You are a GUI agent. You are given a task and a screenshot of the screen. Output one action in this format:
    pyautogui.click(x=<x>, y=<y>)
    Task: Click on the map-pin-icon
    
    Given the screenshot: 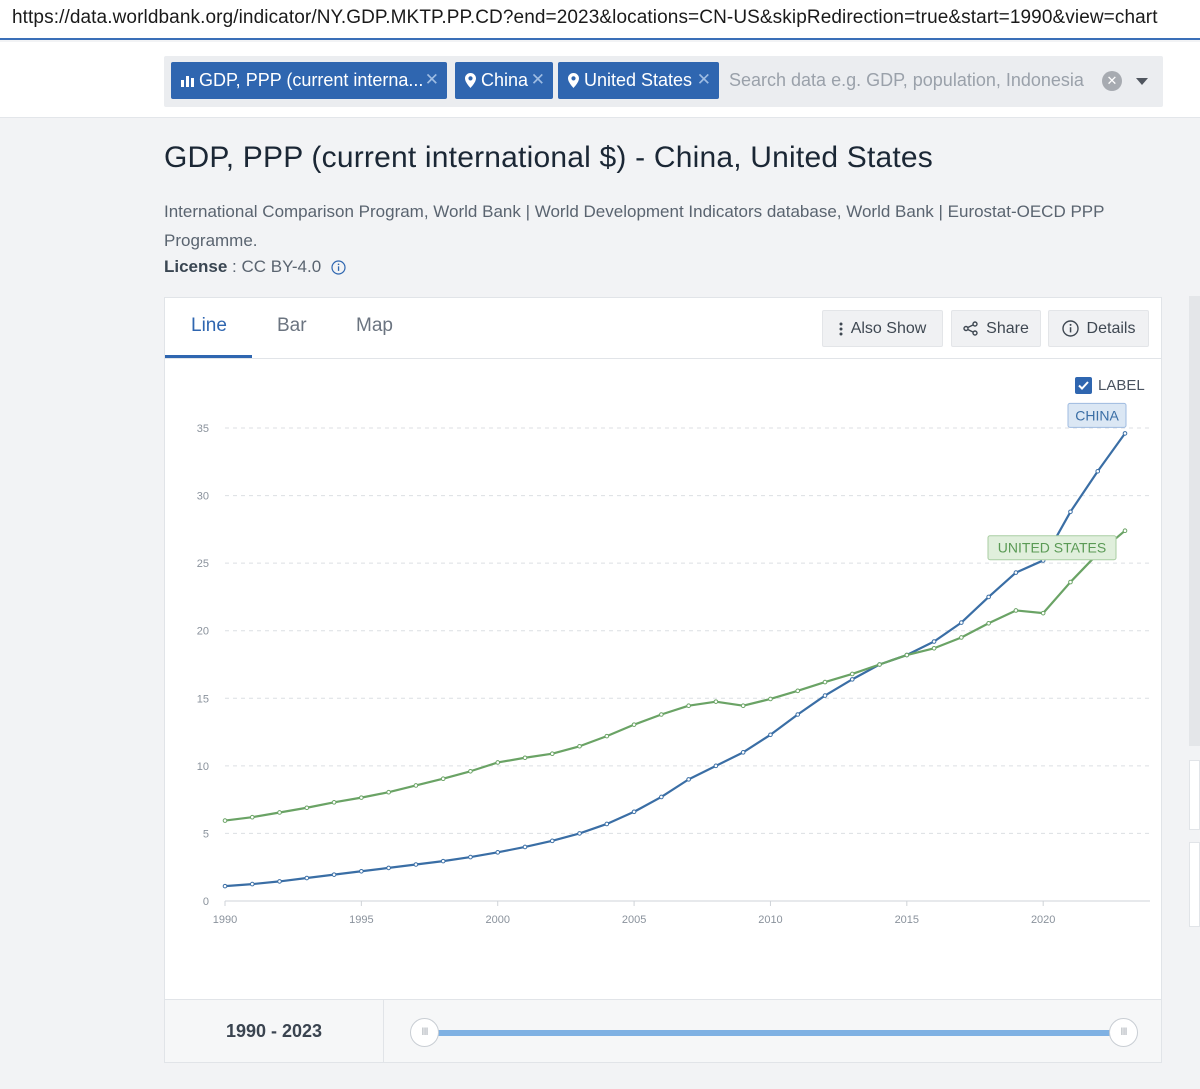 What is the action you would take?
    pyautogui.click(x=470, y=80)
    